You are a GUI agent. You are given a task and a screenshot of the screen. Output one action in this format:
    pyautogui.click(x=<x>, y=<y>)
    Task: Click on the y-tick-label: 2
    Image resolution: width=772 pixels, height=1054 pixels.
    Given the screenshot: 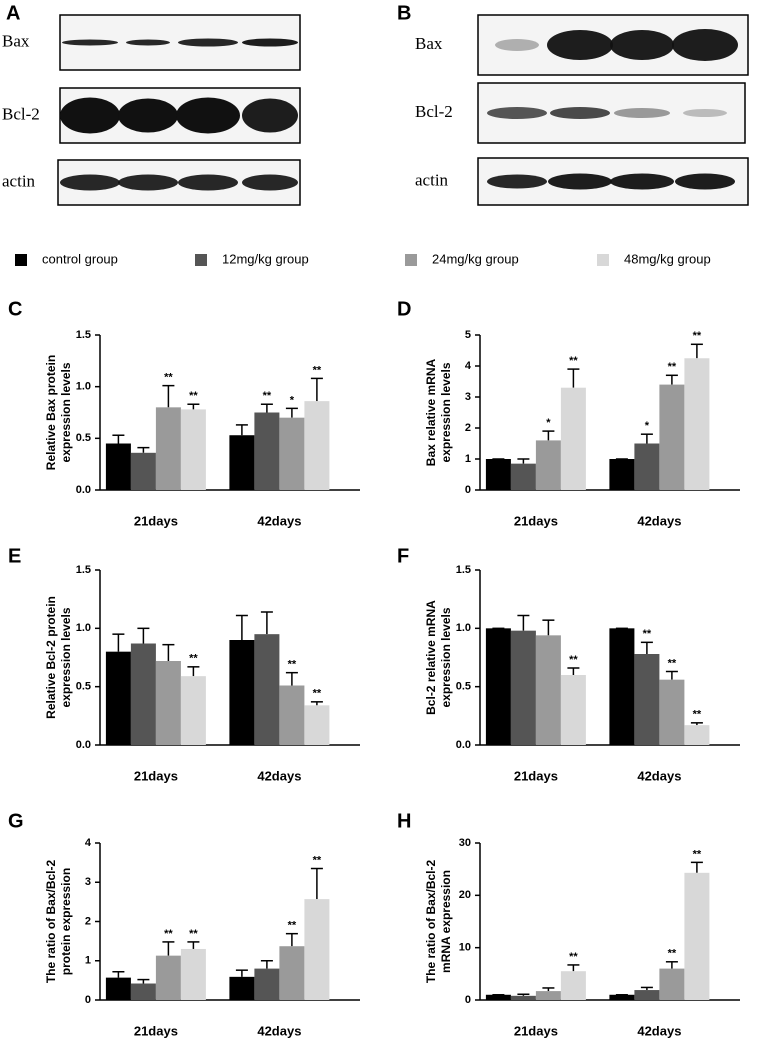 What is the action you would take?
    pyautogui.click(x=88, y=921)
    